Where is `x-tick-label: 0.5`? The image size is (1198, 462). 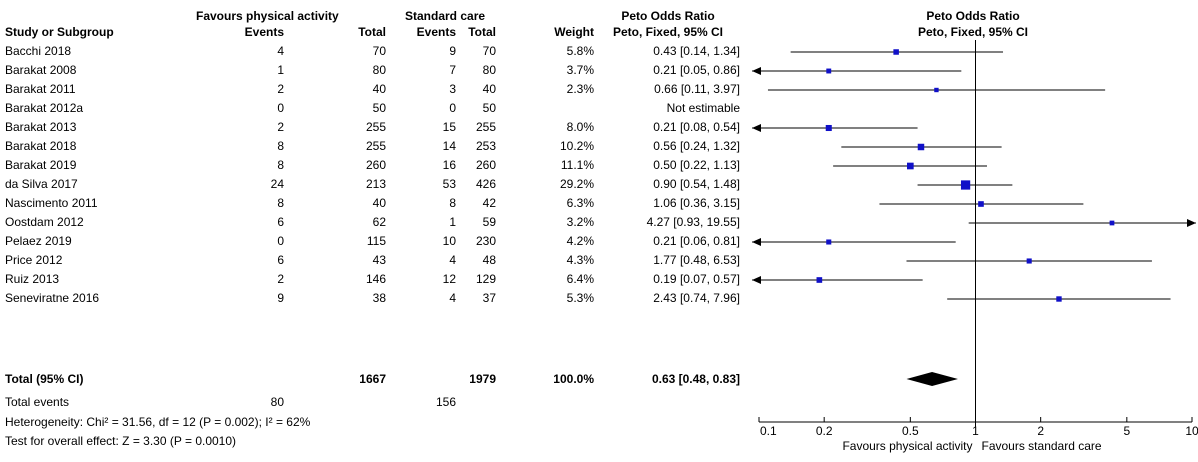
x-tick-label: 0.5 is located at coordinates (910, 431).